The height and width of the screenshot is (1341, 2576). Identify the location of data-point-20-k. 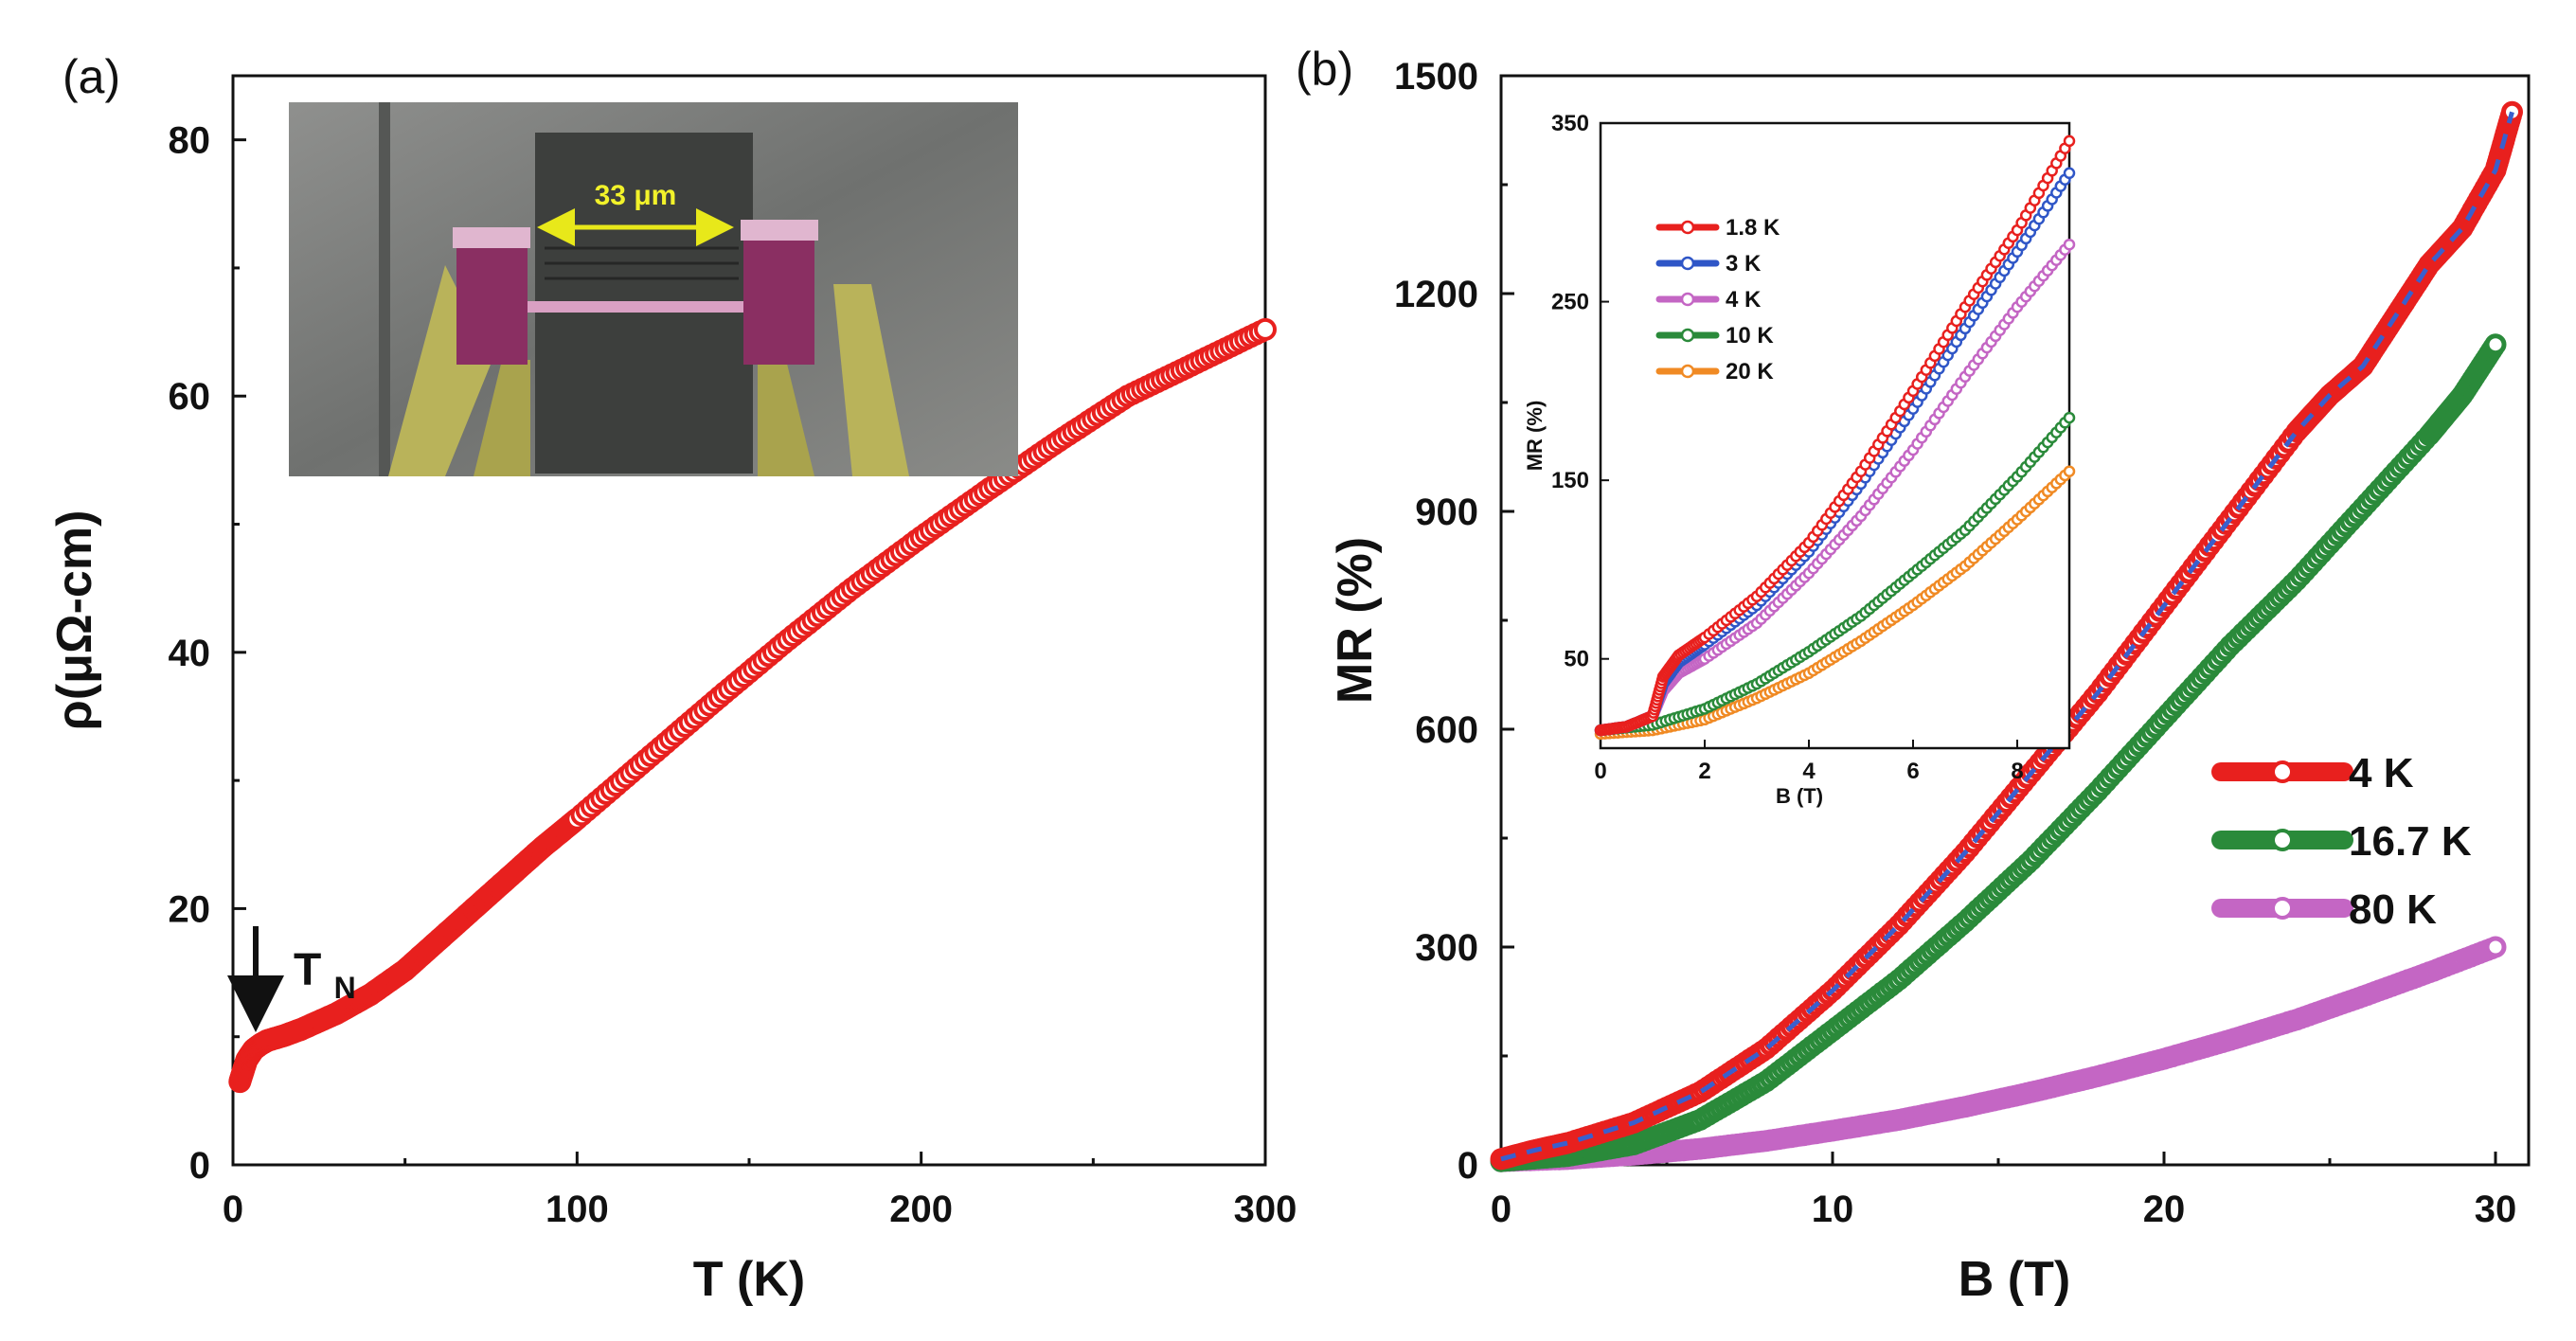
(2069, 471).